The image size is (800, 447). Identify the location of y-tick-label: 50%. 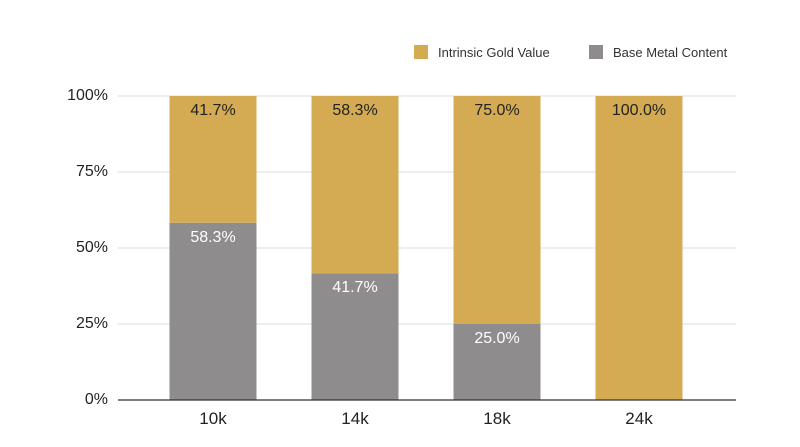
(92, 247).